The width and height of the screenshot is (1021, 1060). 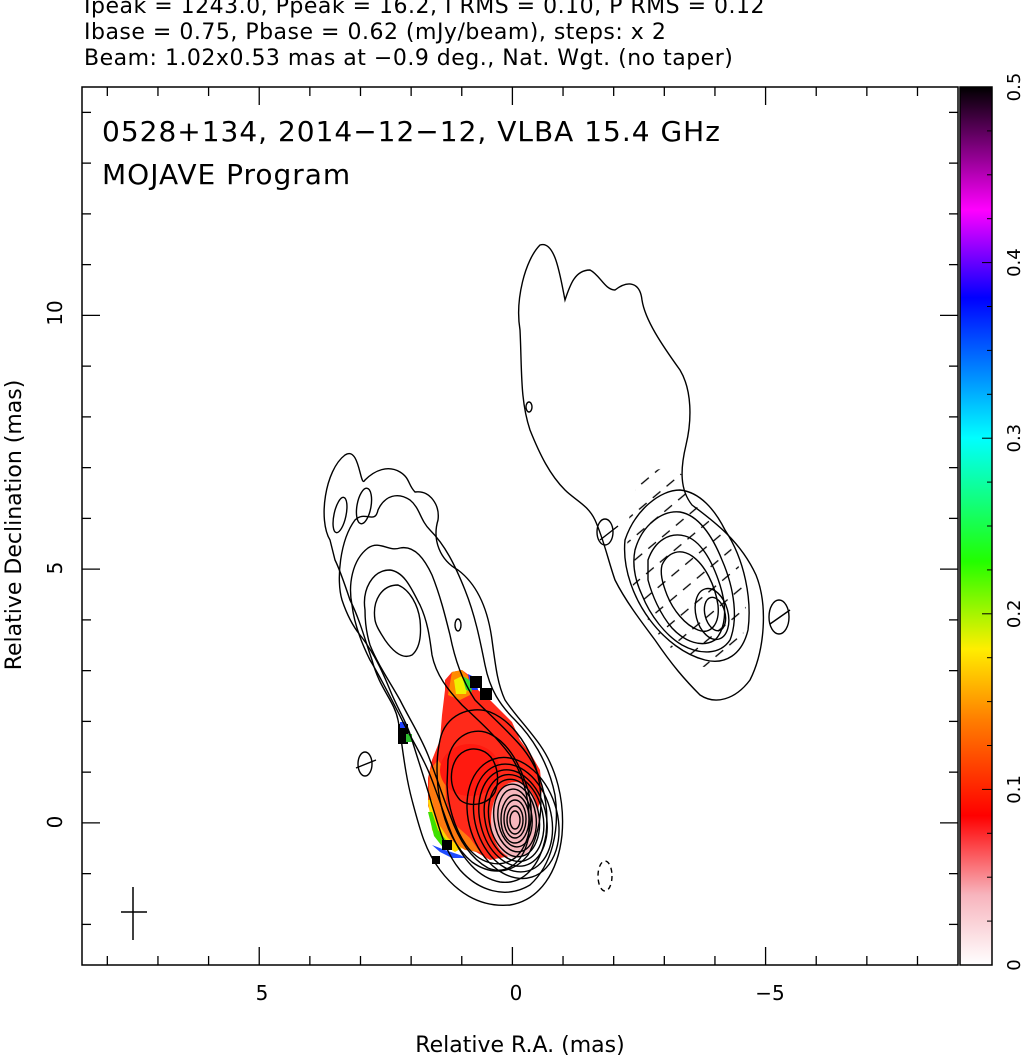 What do you see at coordinates (987, 526) in the screenshot?
I see `colorbar-ticks` at bounding box center [987, 526].